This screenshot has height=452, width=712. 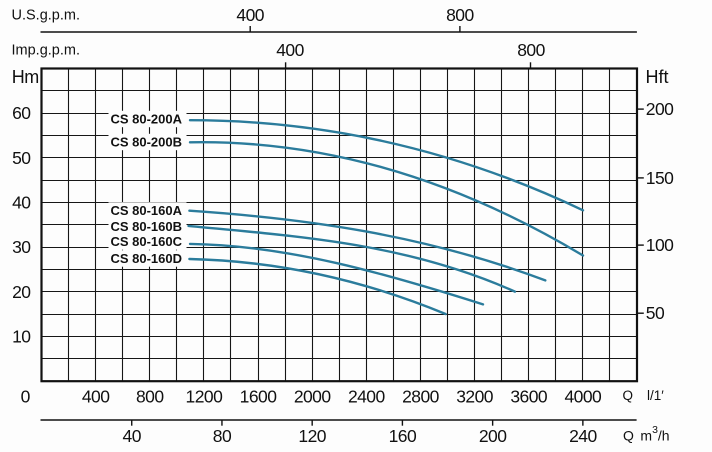 What do you see at coordinates (403, 436) in the screenshot?
I see `svg-text: 160` at bounding box center [403, 436].